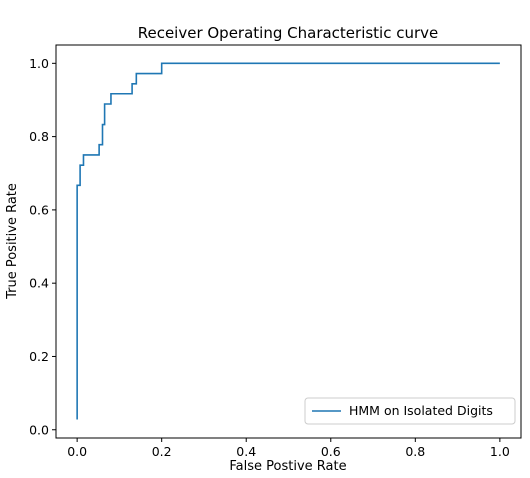  Describe the element at coordinates (39, 356) in the screenshot. I see `y-tick-label: 0.2` at that location.